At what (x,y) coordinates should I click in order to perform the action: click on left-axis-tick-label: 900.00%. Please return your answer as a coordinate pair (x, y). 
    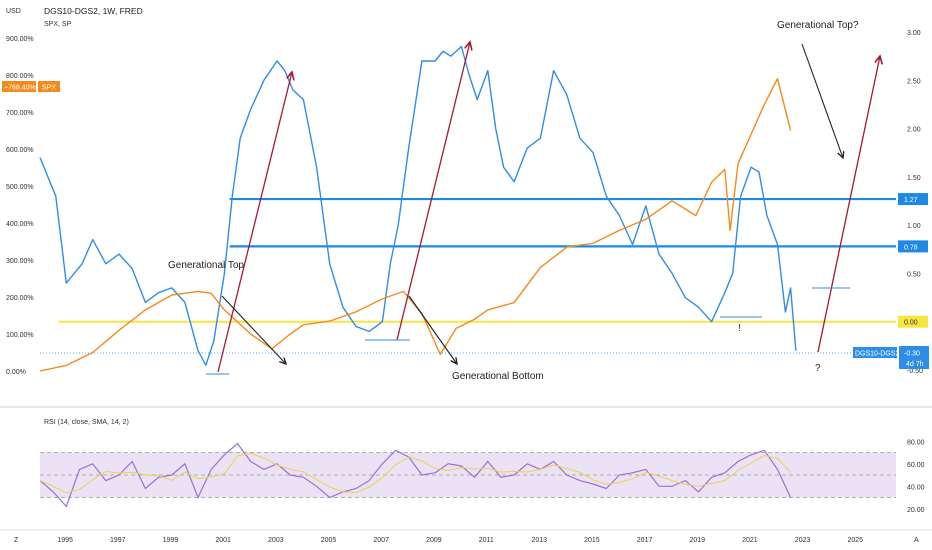
    Looking at the image, I should click on (20, 39).